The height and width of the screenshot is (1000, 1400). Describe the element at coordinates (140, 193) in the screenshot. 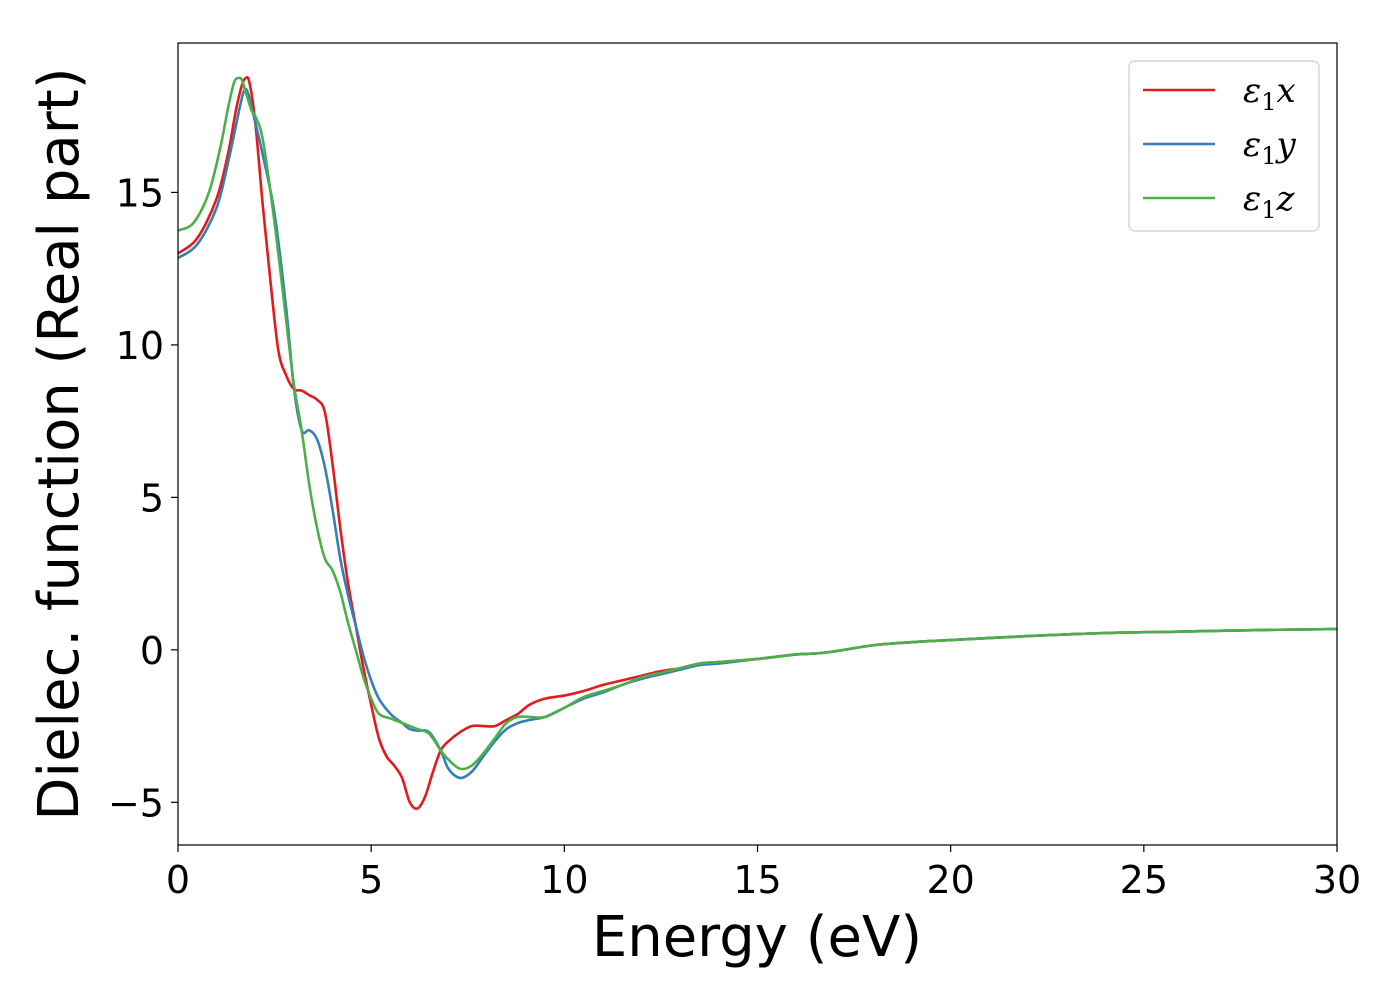

I see `y-tick-label: 15` at that location.